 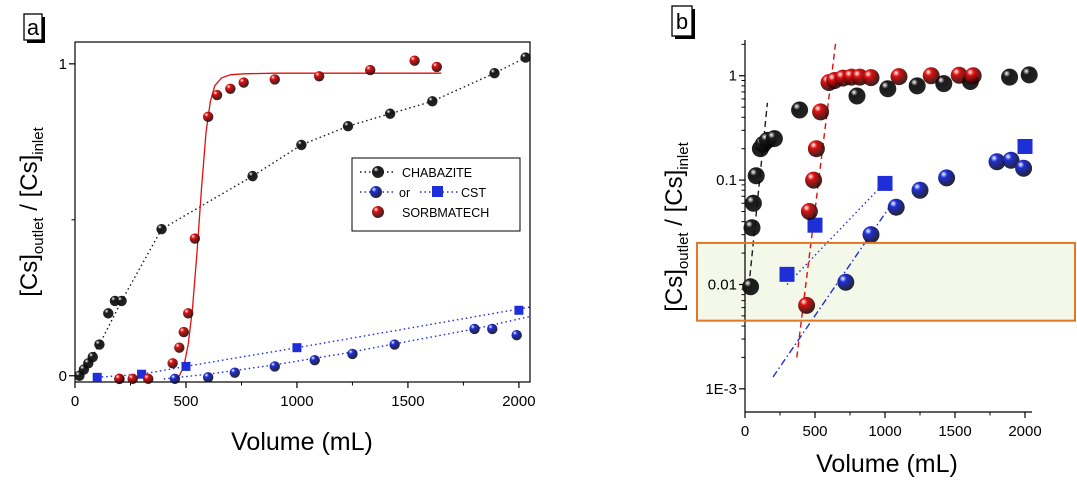 What do you see at coordinates (404, 193) in the screenshot?
I see `legend-label-prefix: or` at bounding box center [404, 193].